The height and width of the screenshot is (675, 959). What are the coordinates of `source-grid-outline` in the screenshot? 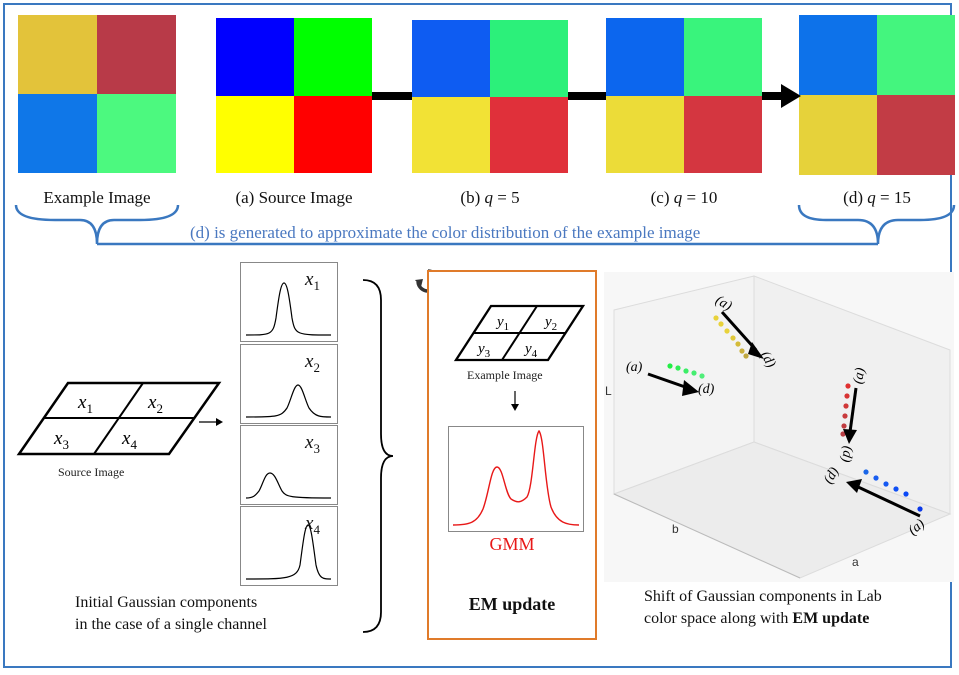 It's located at (119, 418).